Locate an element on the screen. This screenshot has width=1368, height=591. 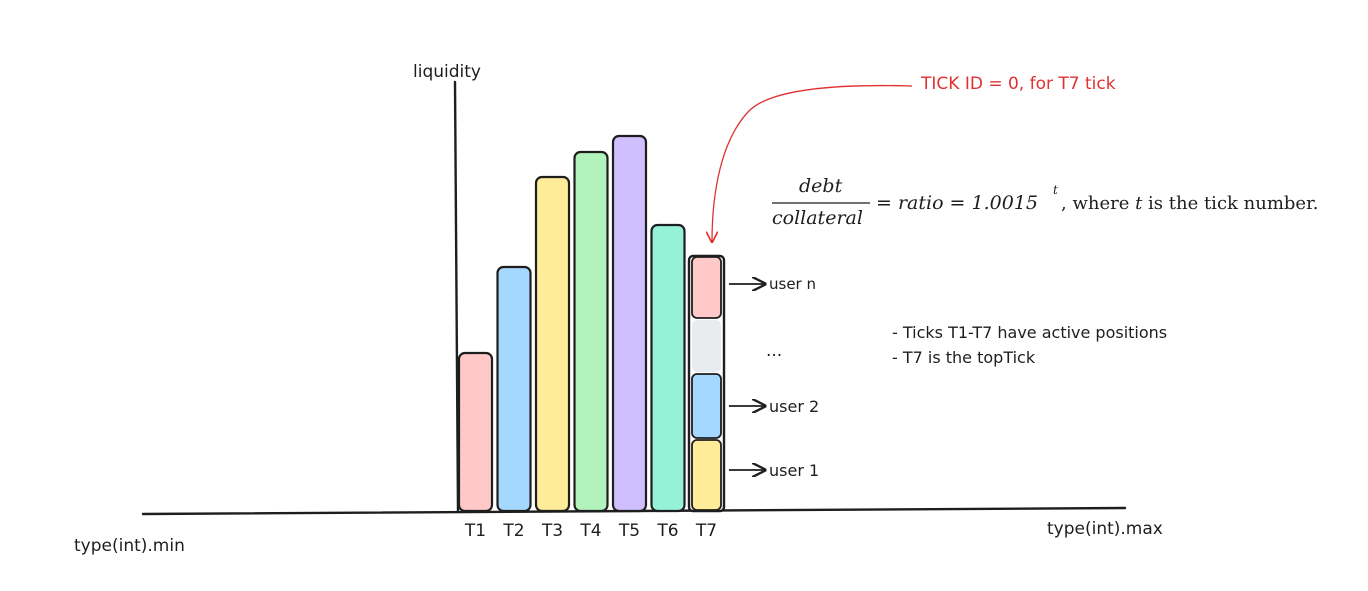
bar-t6 is located at coordinates (668, 368).